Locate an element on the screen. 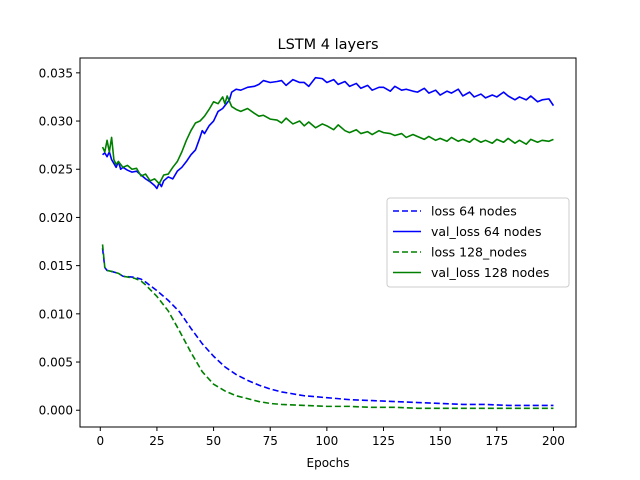 Image resolution: width=640 pixels, height=480 pixels. legend-label: loss 64 nodes is located at coordinates (474, 211).